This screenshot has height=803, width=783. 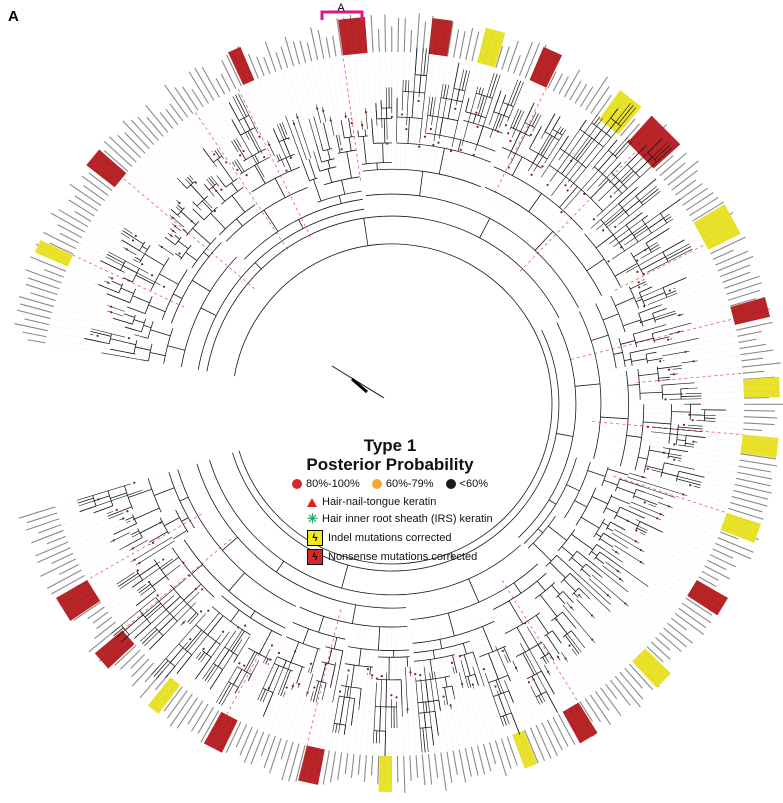 What do you see at coordinates (312, 518) in the screenshot?
I see `asterisk-icon: ✳` at bounding box center [312, 518].